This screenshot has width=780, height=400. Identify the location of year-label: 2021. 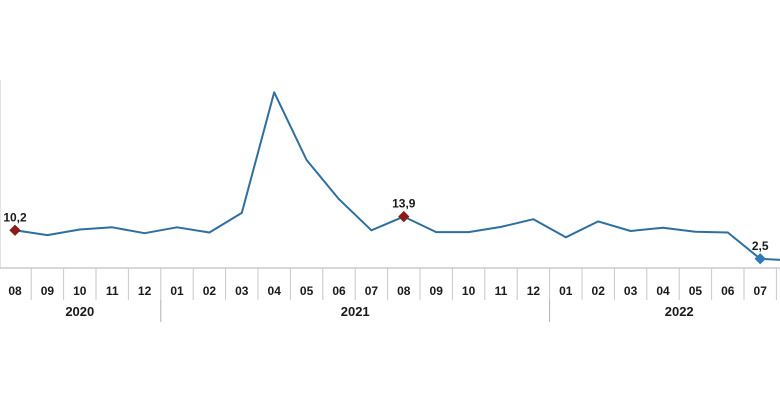
(355, 311).